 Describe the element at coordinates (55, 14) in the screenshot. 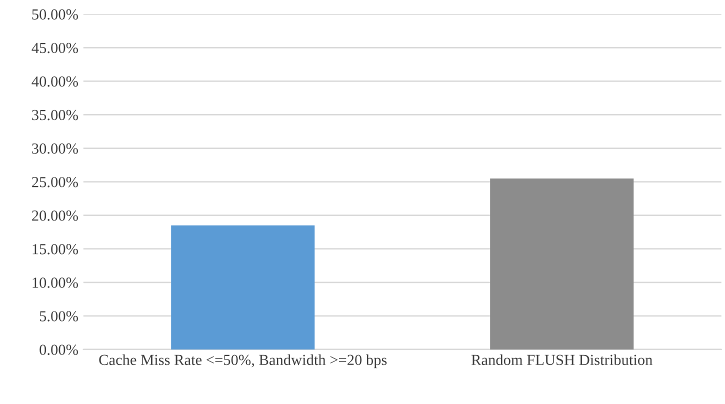

I see `y-tick-label: 50.00%` at that location.